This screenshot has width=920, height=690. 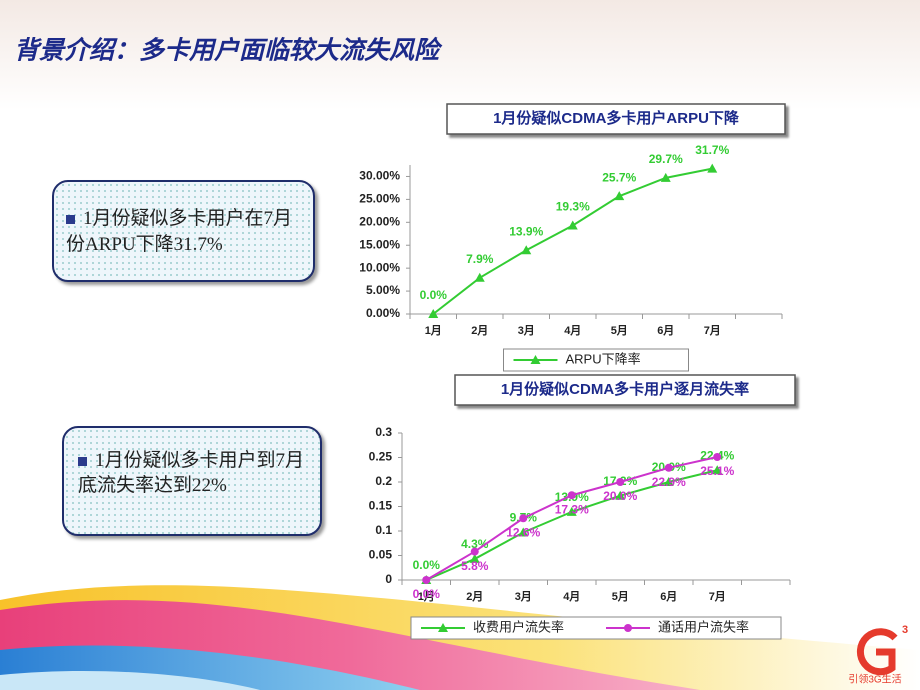 What do you see at coordinates (475, 566) in the screenshot?
I see `data-label: 5.8%` at bounding box center [475, 566].